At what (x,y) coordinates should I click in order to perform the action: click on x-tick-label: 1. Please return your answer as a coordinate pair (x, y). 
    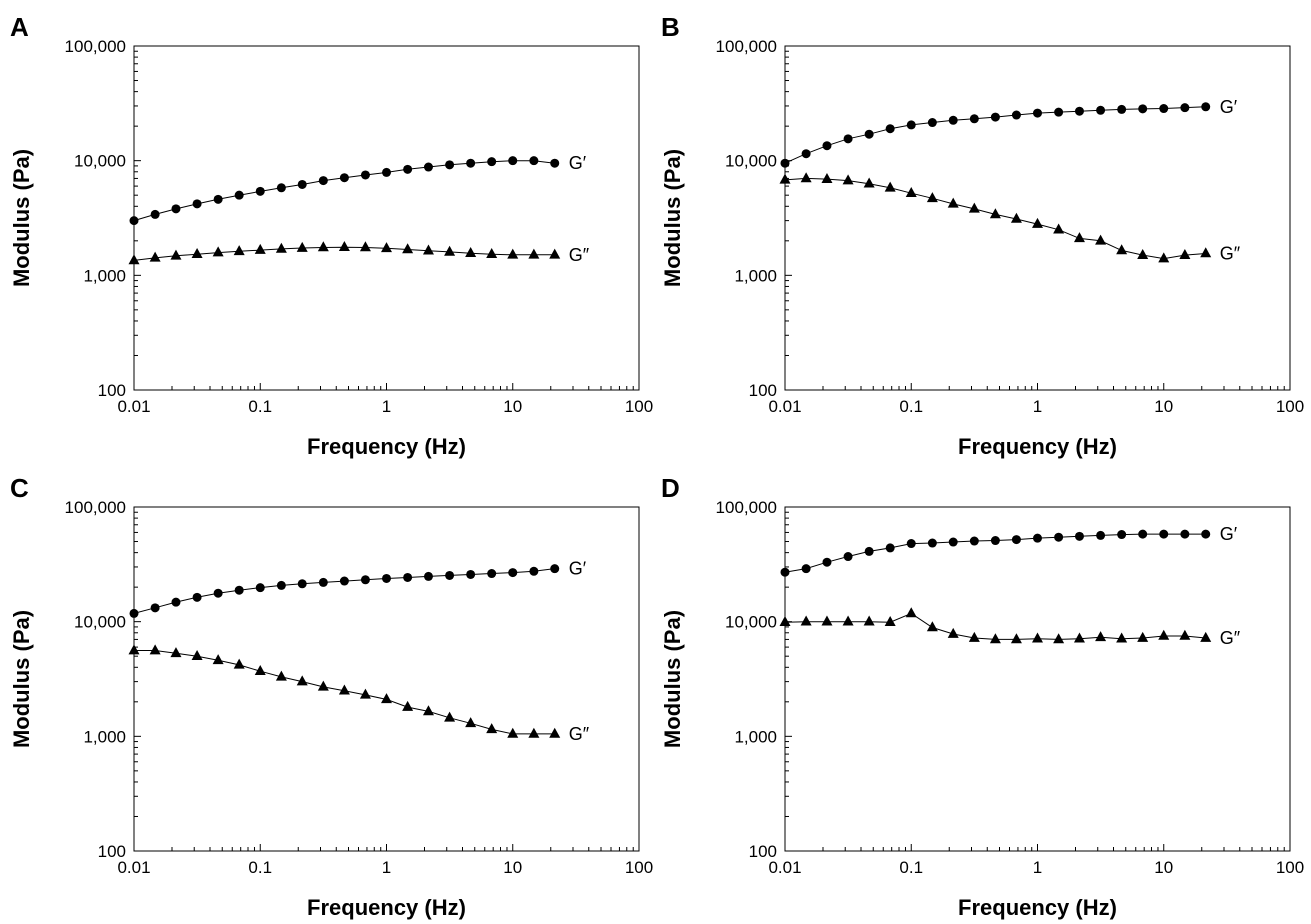
    Looking at the image, I should click on (386, 406).